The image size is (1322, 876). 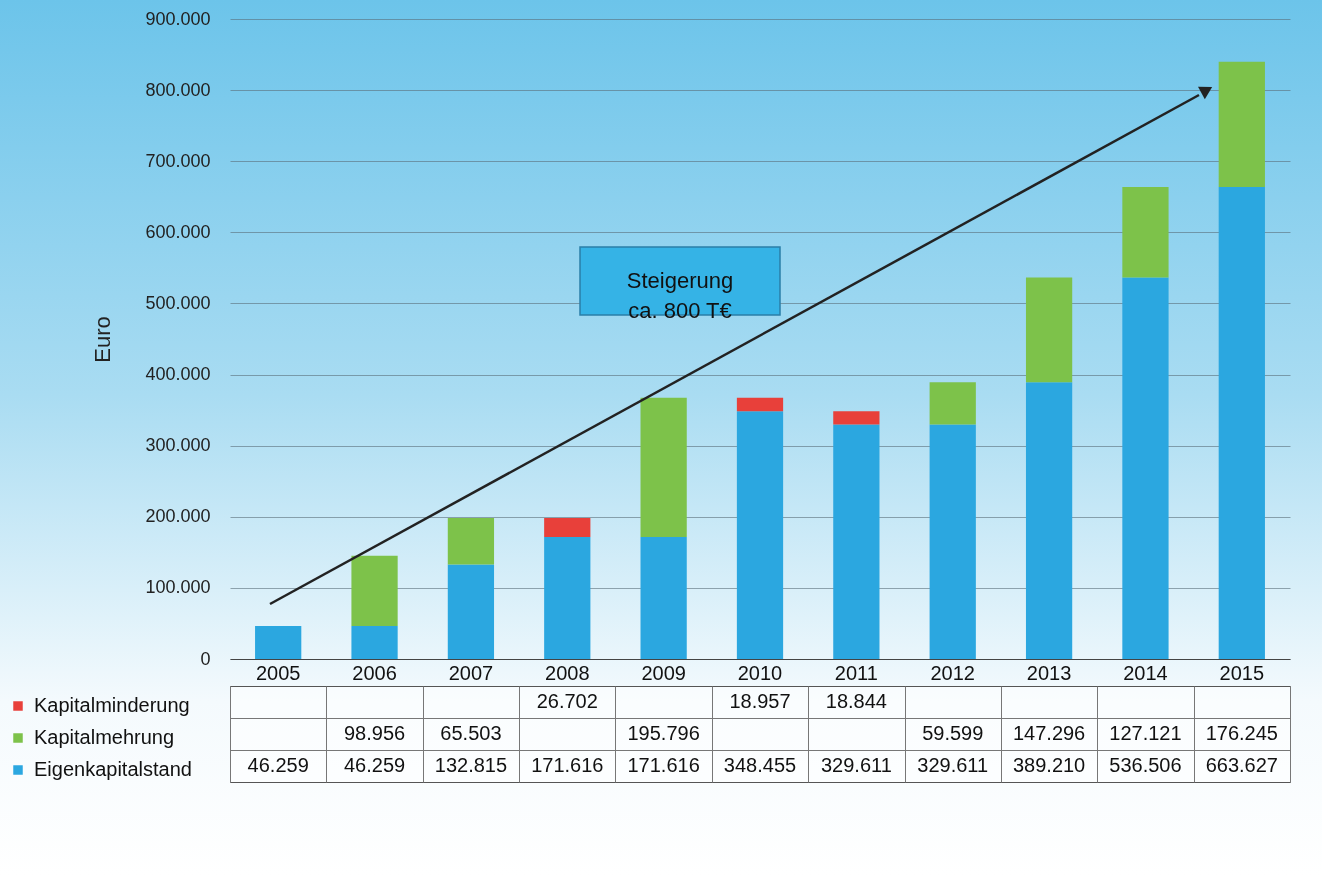 I want to click on data-label: 147.296, so click(x=1049, y=733).